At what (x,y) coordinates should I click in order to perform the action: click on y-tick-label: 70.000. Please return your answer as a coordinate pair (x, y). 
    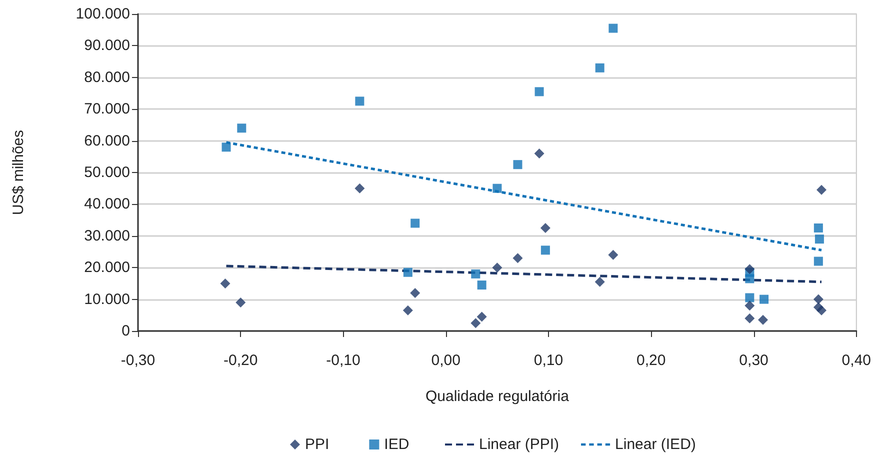
    Looking at the image, I should click on (107, 109).